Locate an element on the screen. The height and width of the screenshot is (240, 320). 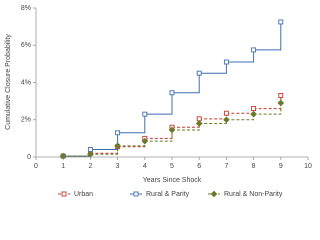
y-axis-label: Cumulative Closure Probability is located at coordinates (8, 82).